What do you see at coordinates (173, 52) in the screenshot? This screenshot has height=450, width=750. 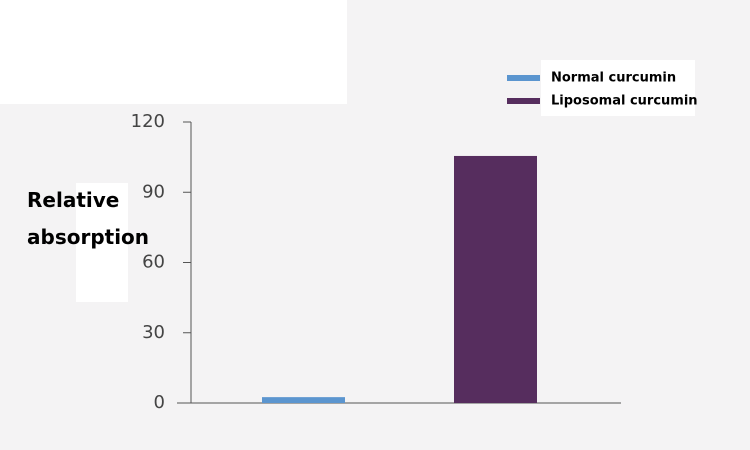 I see `blank-panel` at bounding box center [173, 52].